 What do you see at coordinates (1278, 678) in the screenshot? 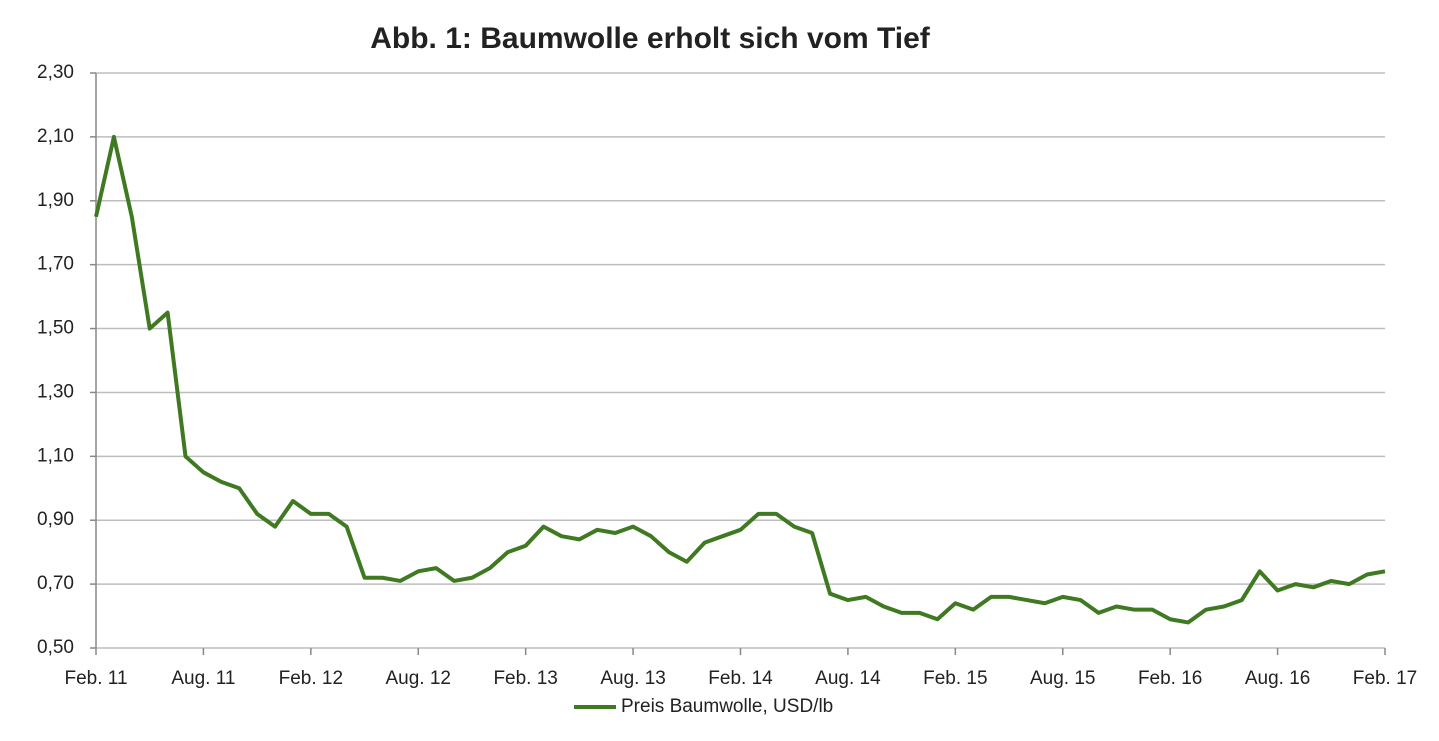
I see `x-tick-label: Aug. 16` at bounding box center [1278, 678].